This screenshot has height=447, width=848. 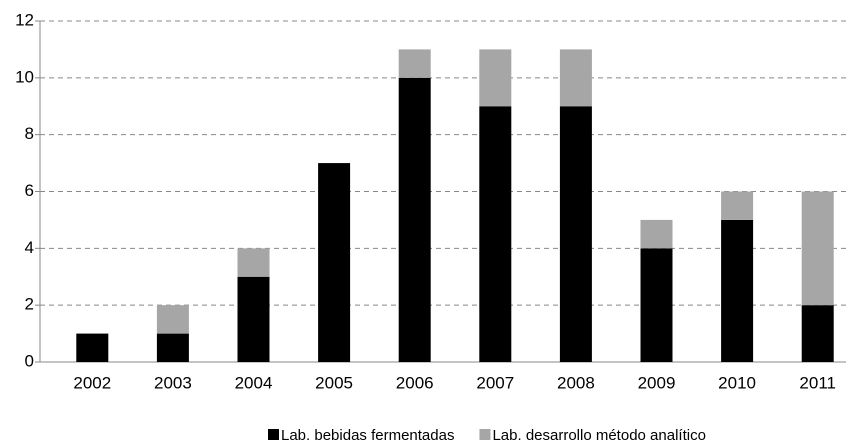 What do you see at coordinates (29, 304) in the screenshot?
I see `y-tick-label: 2` at bounding box center [29, 304].